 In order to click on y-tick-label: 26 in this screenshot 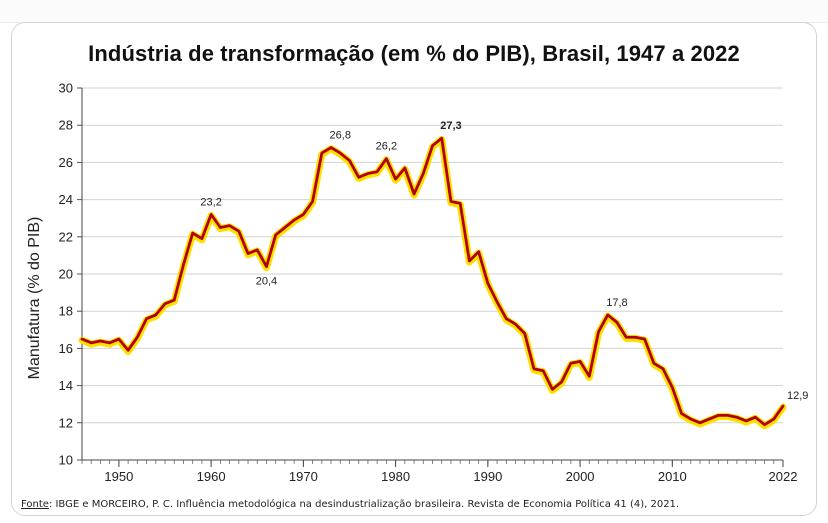, I will do `click(66, 162)`.